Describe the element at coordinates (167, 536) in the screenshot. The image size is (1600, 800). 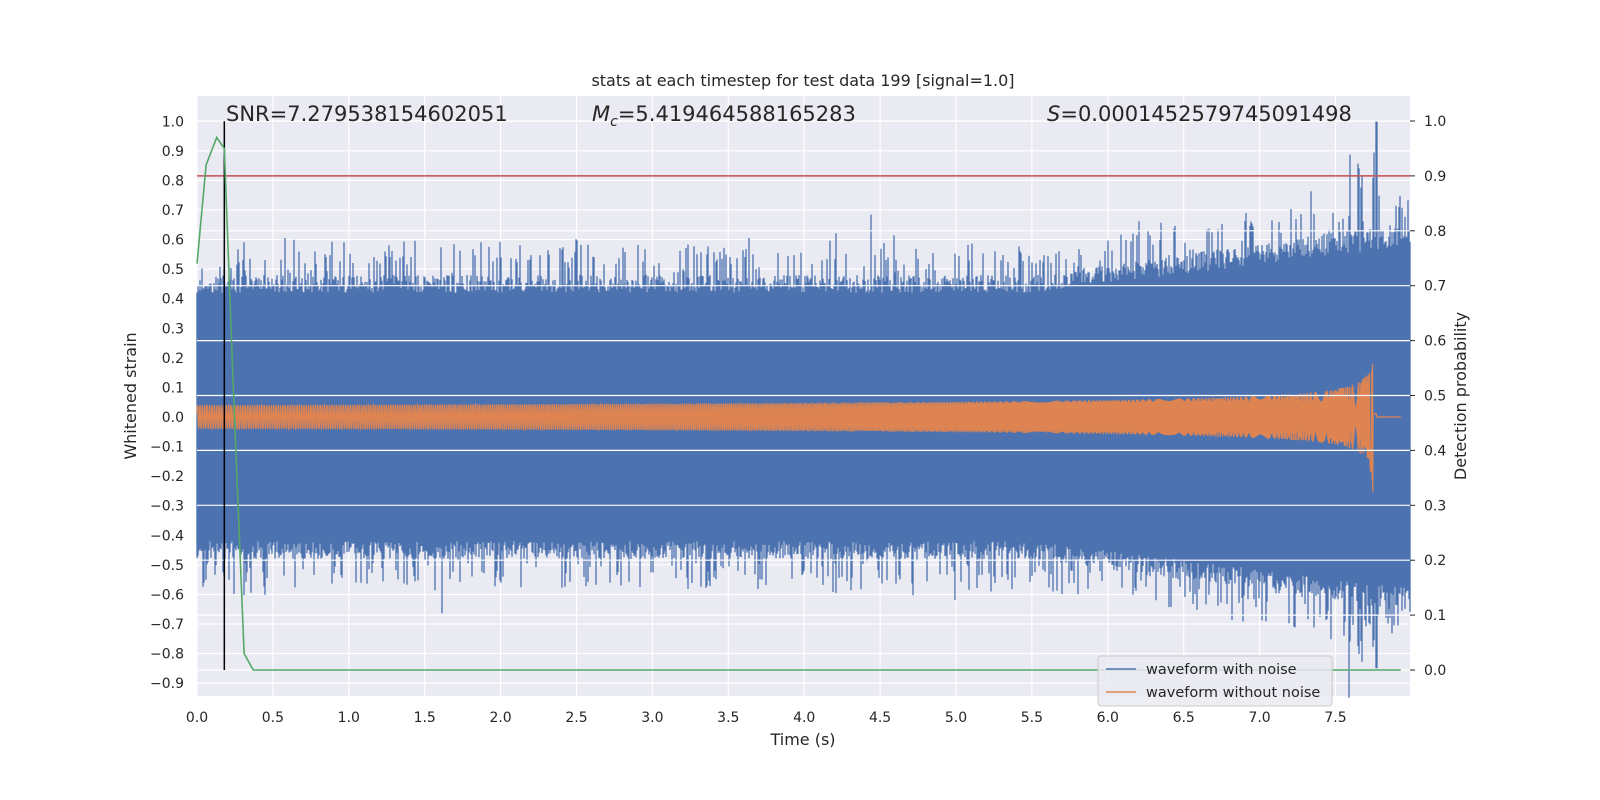
I see `y-tick-label: −0.4` at that location.